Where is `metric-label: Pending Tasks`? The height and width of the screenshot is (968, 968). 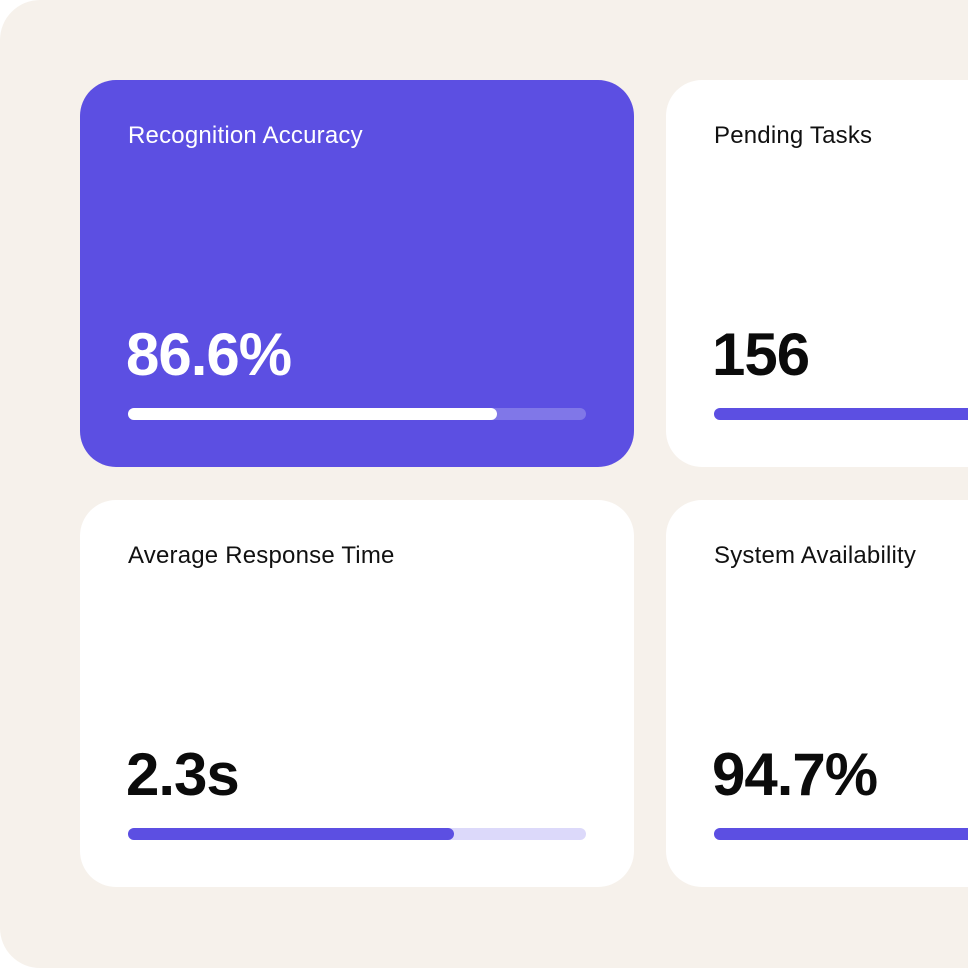 metric-label: Pending Tasks is located at coordinates (793, 135).